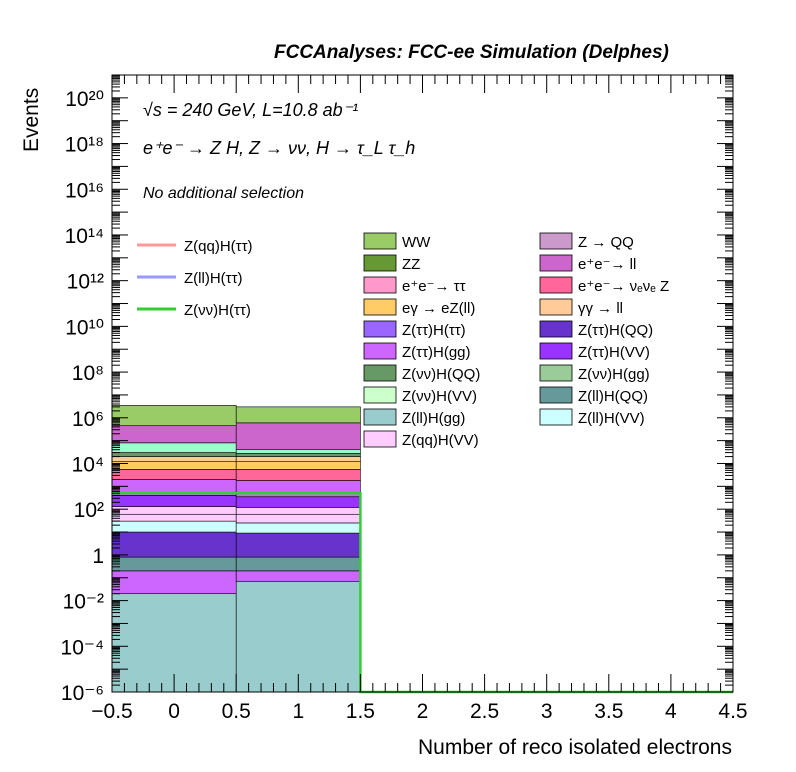 The height and width of the screenshot is (772, 796). Describe the element at coordinates (440, 440) in the screenshot. I see `legend-box-label: Z(qq)H(VV)` at that location.